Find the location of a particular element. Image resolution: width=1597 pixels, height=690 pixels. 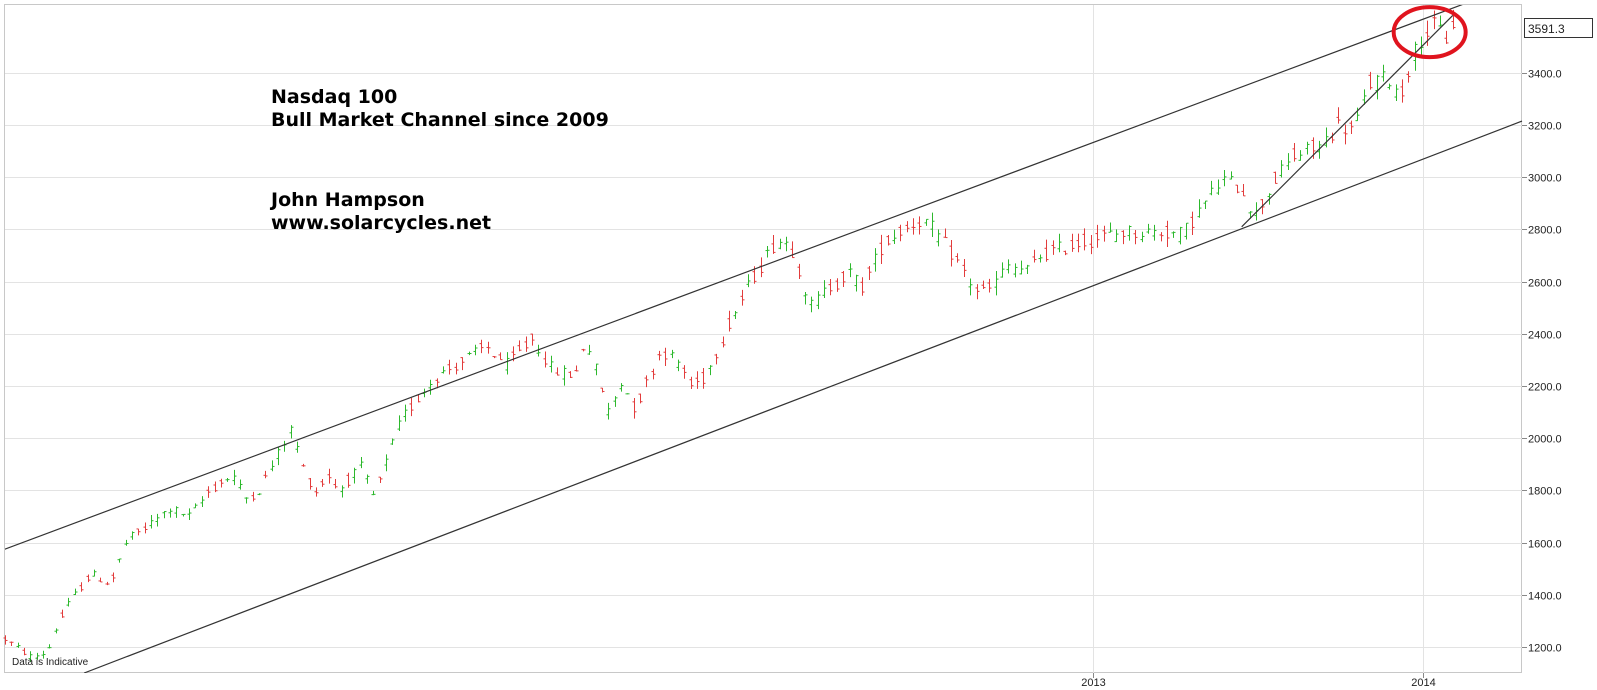

y-tick-label: 3000.0 is located at coordinates (1545, 179).